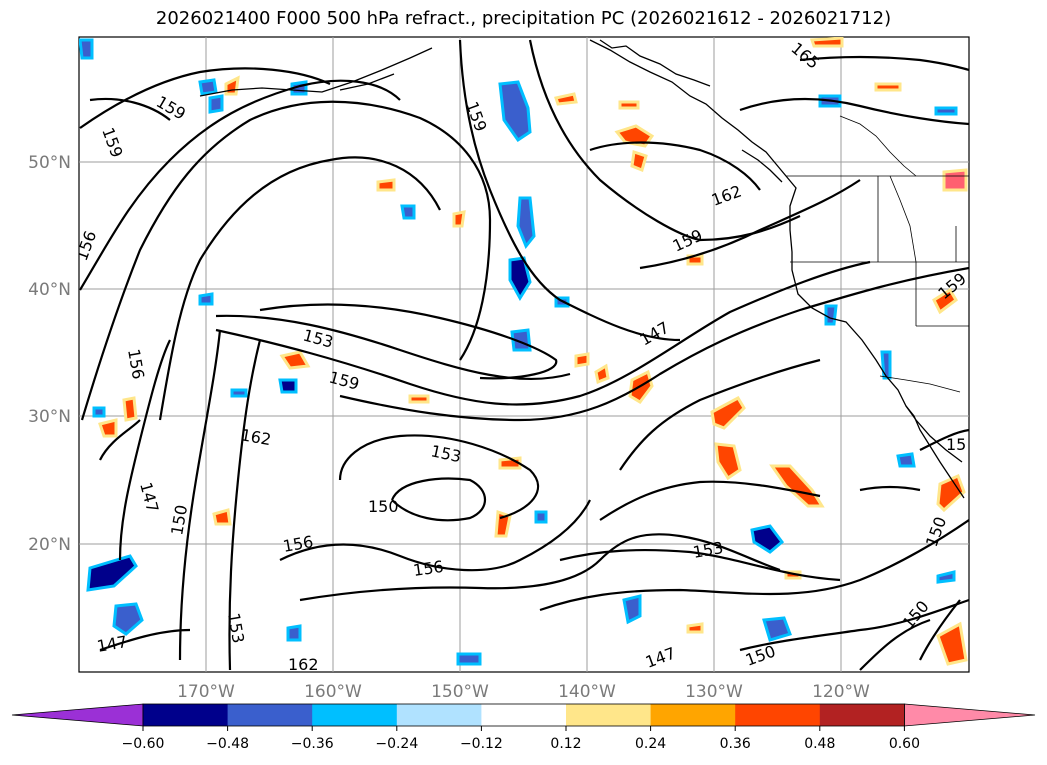  What do you see at coordinates (396, 744) in the screenshot?
I see `colorbar-tick-label: −0.24` at bounding box center [396, 744].